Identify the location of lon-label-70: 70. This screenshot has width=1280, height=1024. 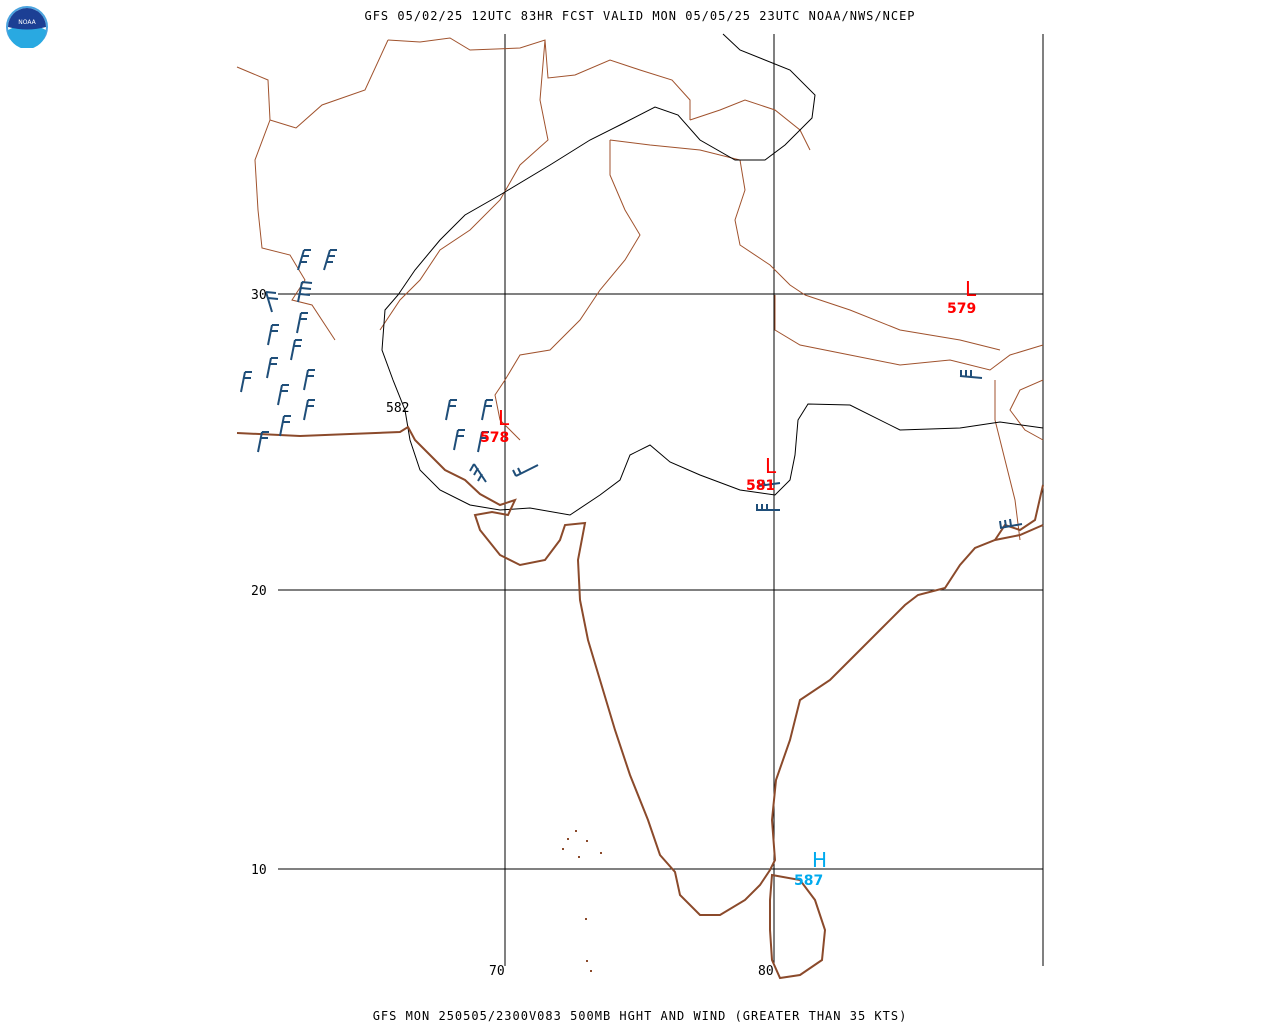
(497, 971).